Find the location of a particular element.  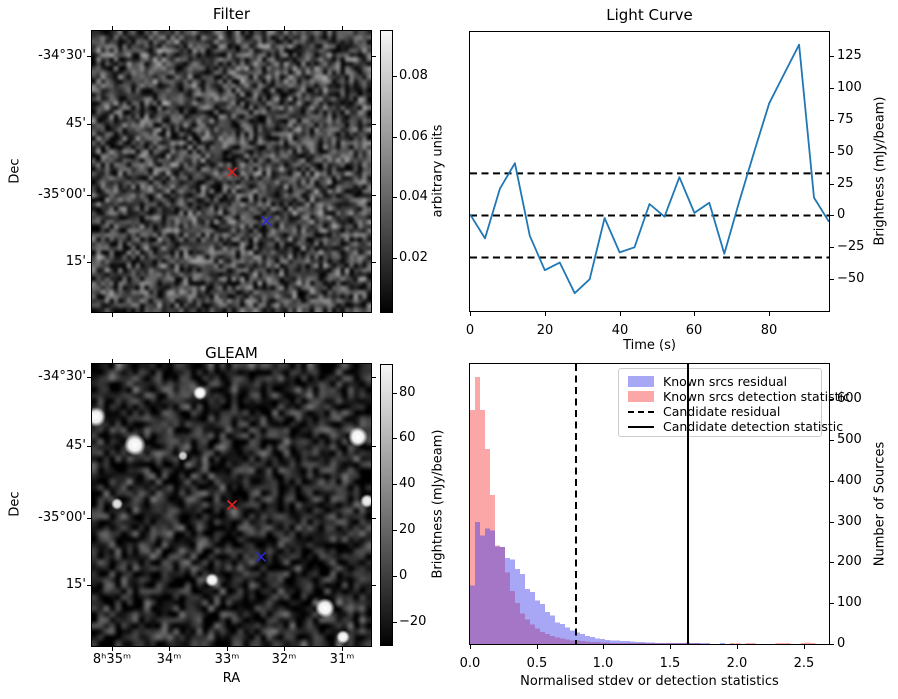

filter-ylabel: Dec is located at coordinates (15, 171).